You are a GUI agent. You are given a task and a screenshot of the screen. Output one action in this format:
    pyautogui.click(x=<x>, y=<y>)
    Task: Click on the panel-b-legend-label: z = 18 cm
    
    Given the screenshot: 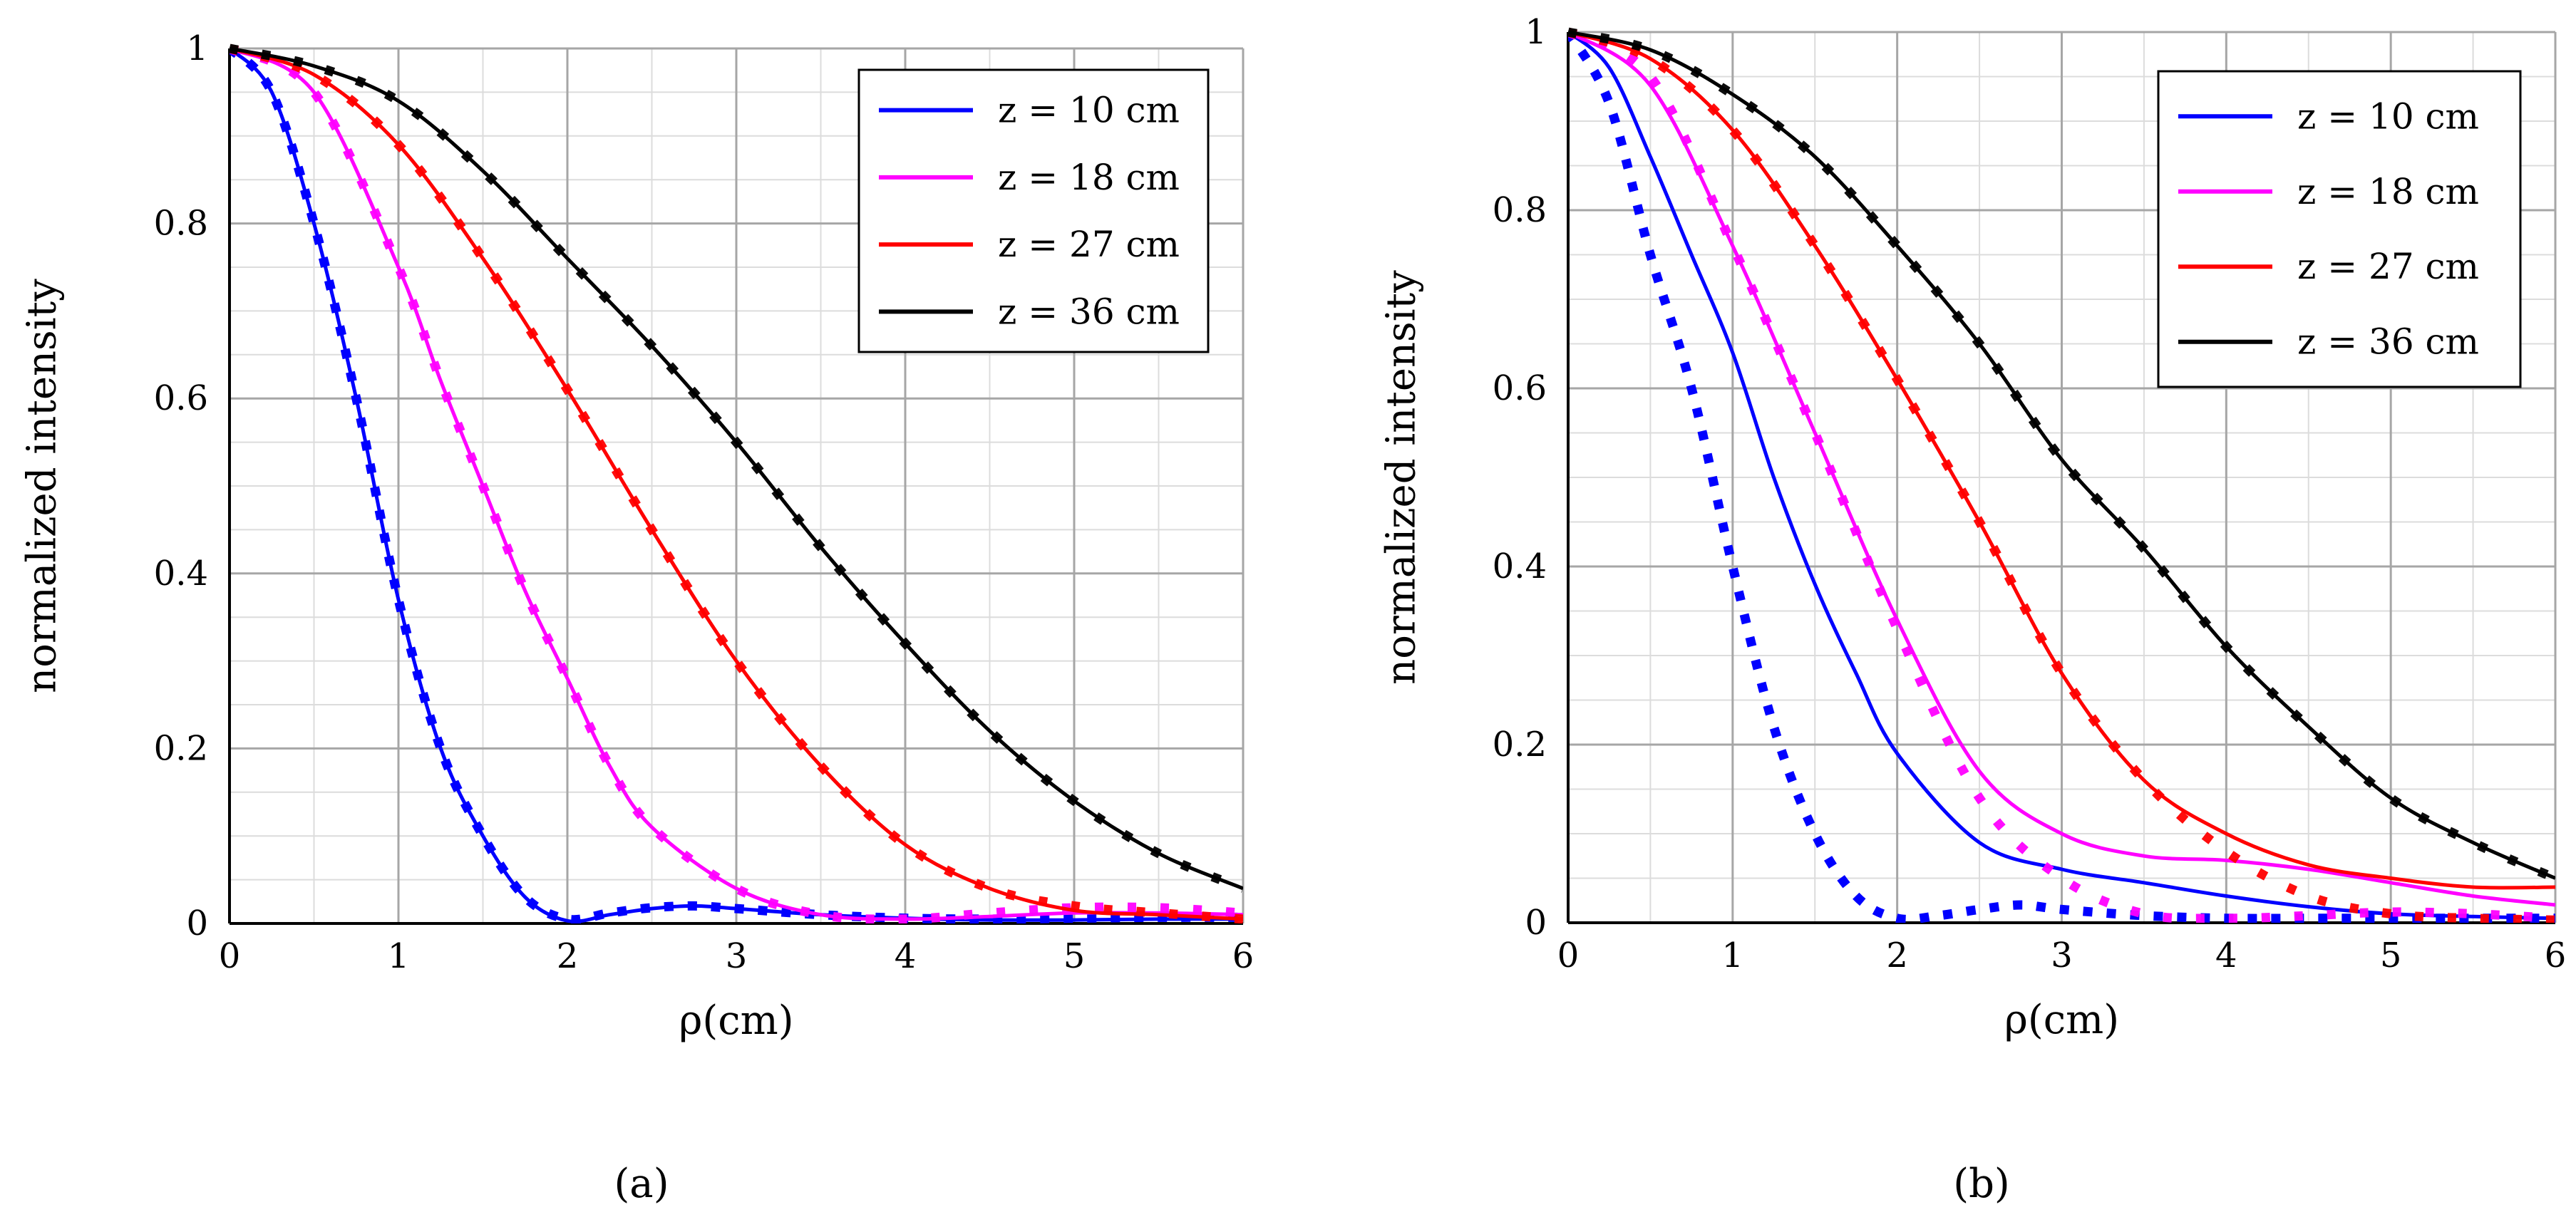 What is the action you would take?
    pyautogui.click(x=2388, y=191)
    